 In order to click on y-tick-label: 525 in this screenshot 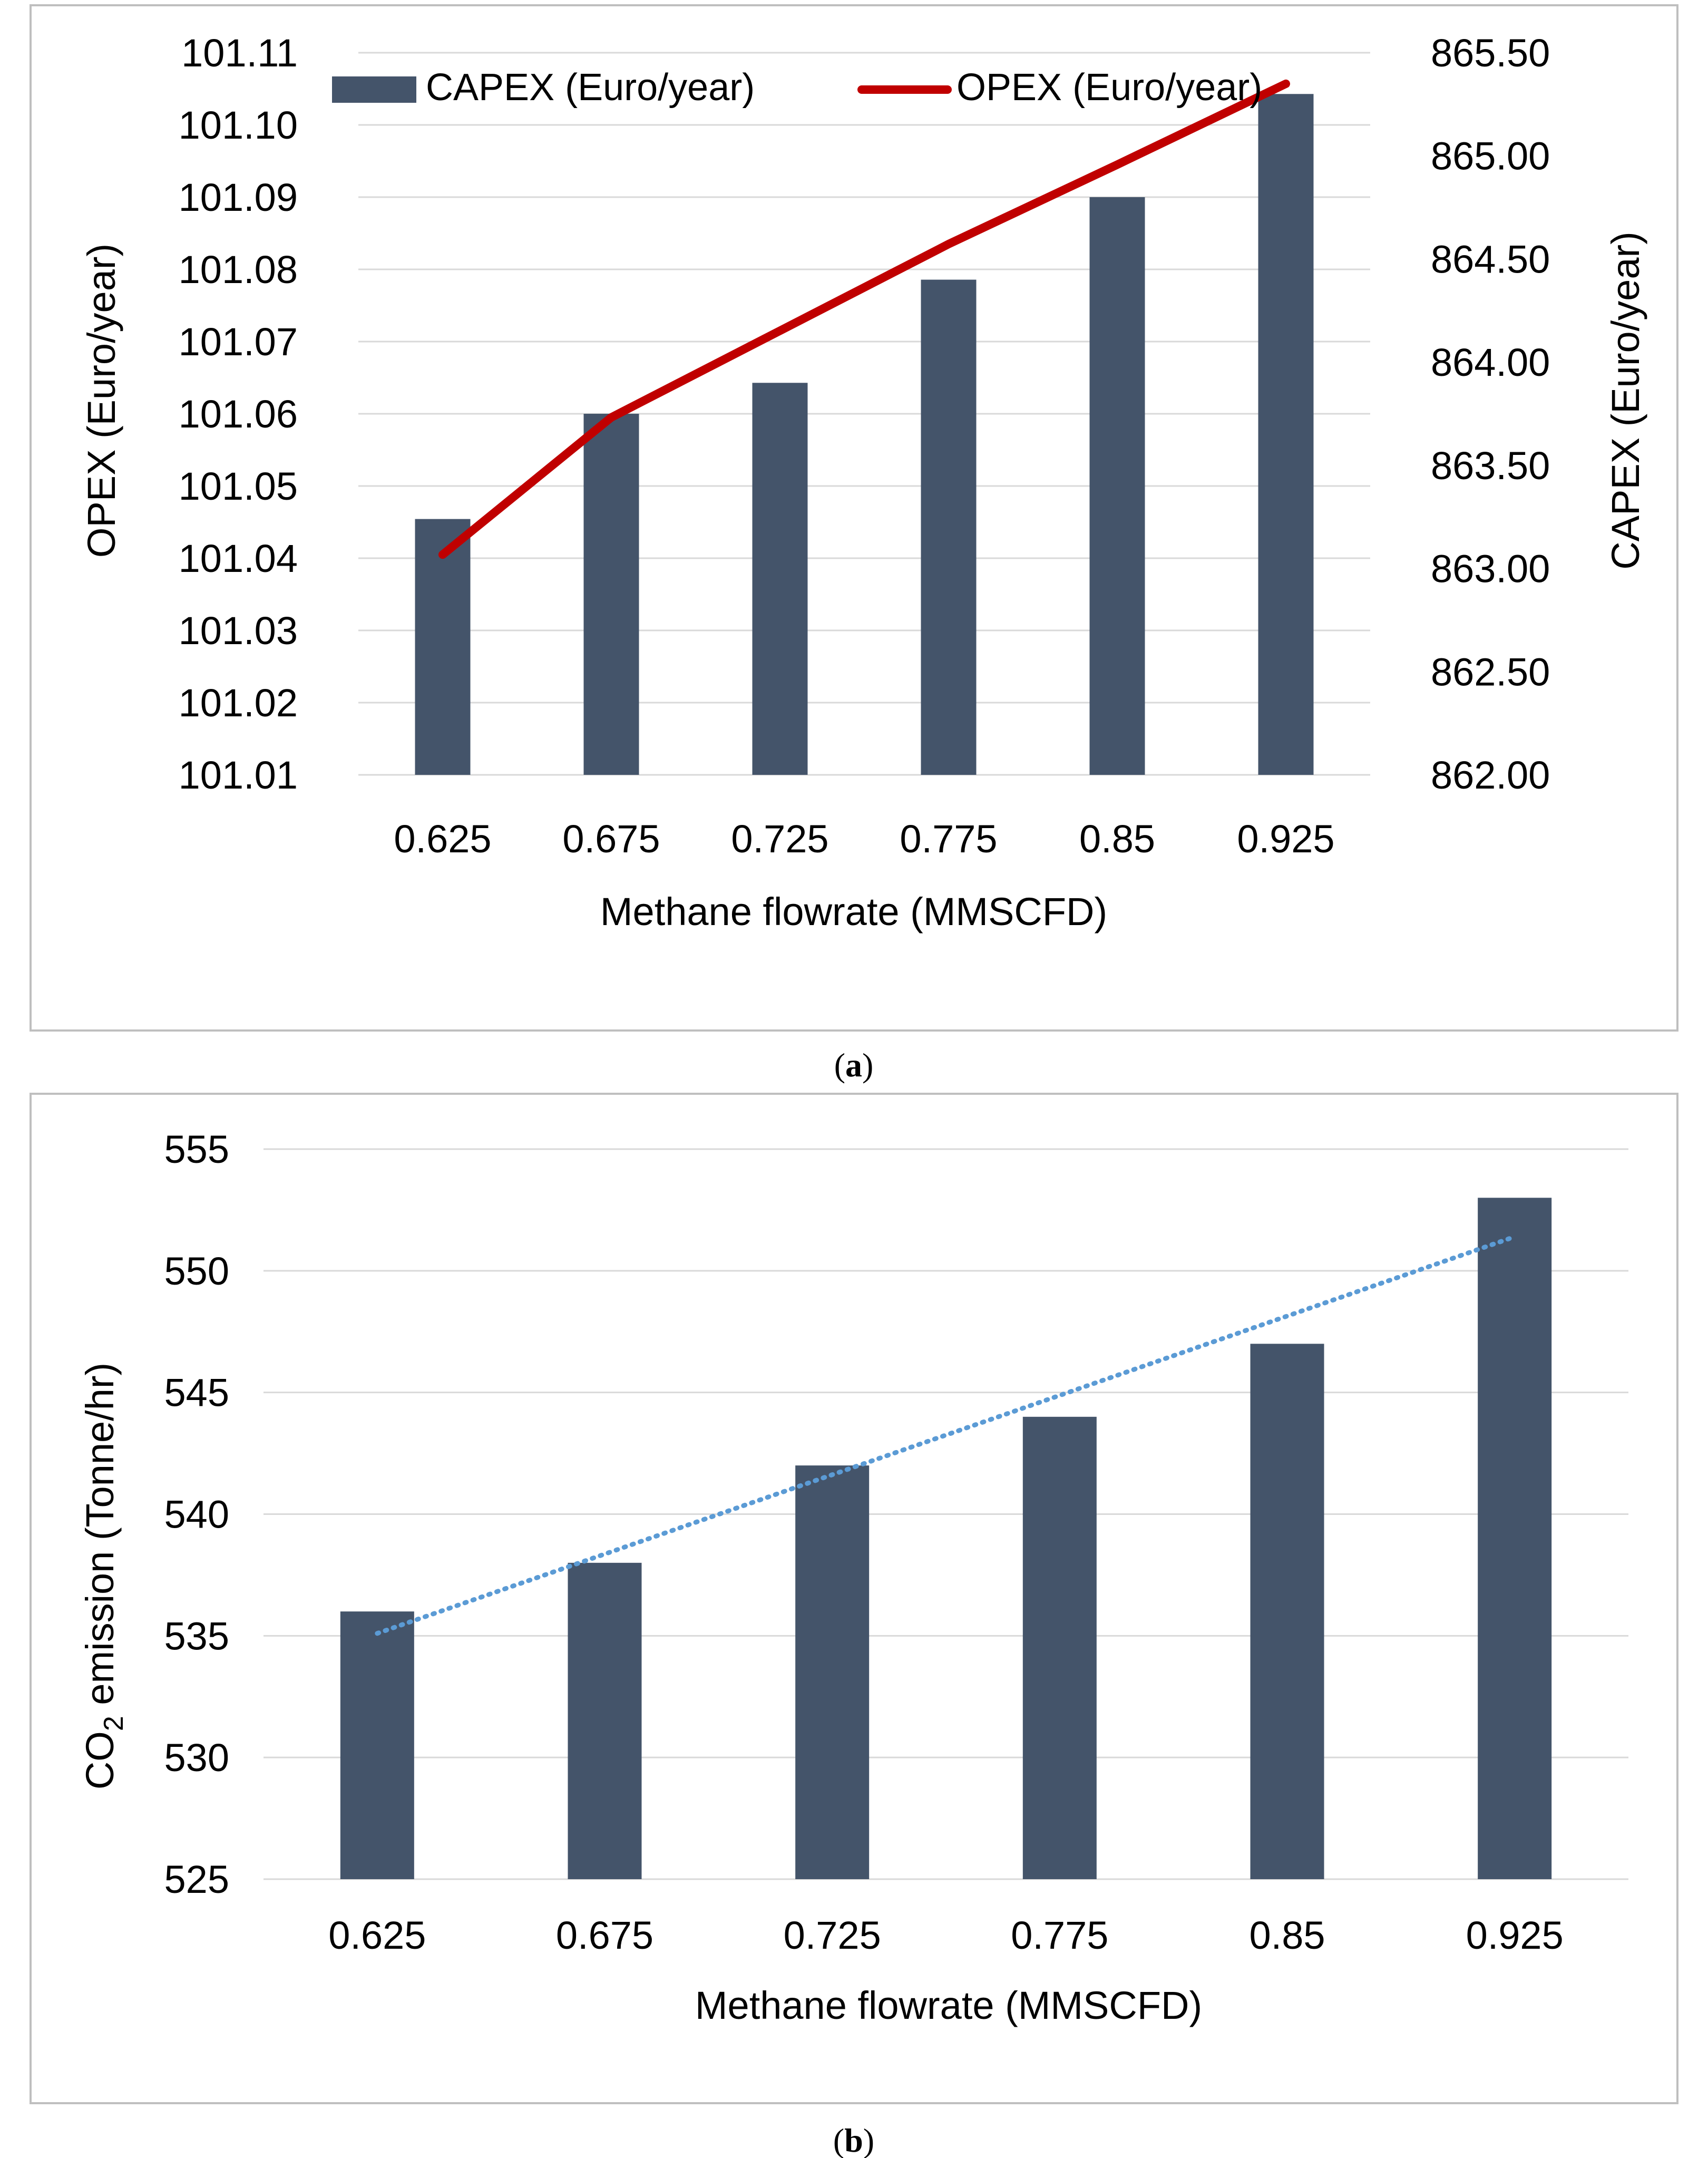, I will do `click(196, 1880)`.